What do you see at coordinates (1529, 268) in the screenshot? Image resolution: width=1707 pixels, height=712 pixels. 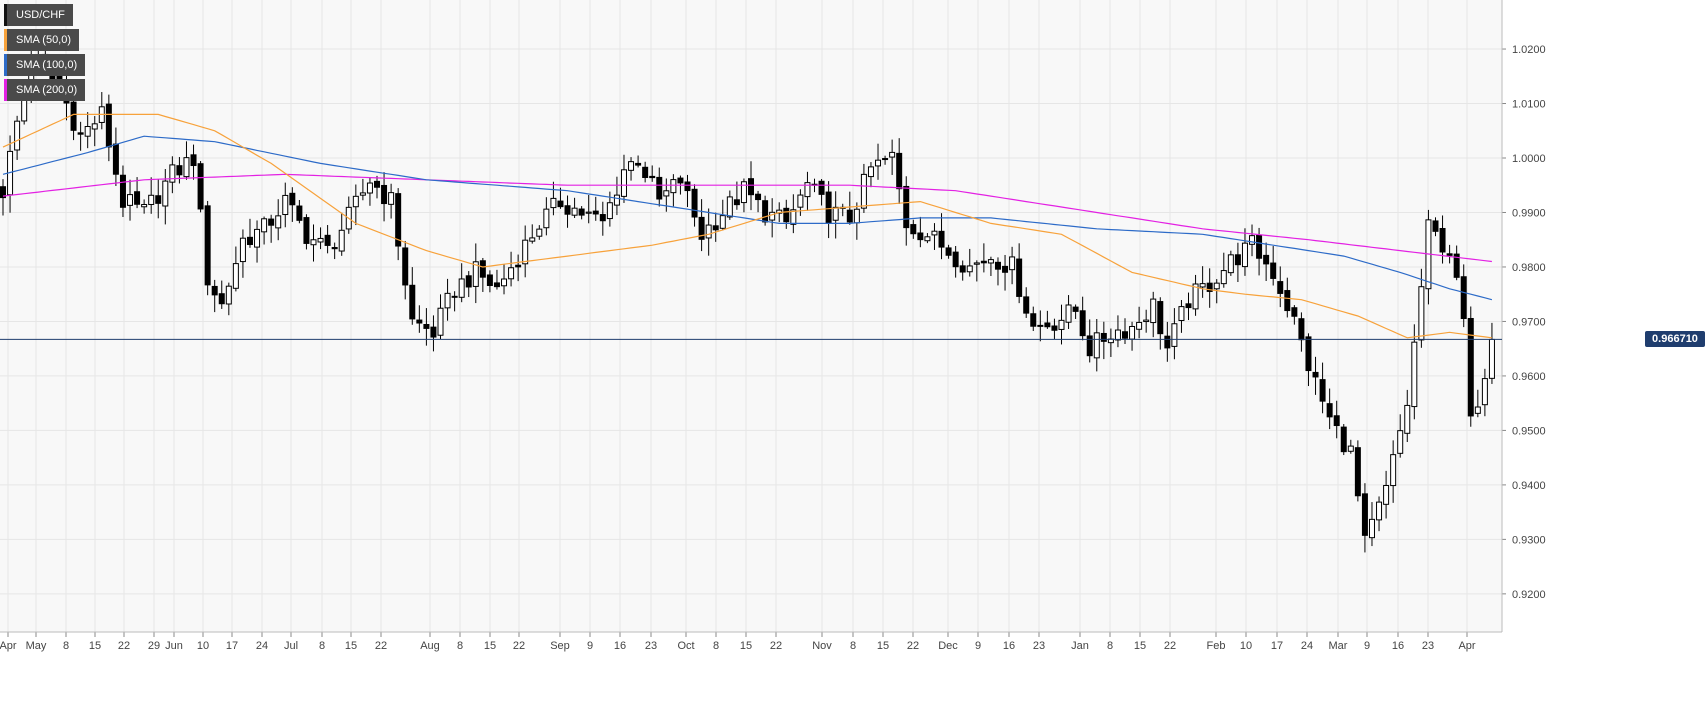 I see `y-tick-label: 0.9800` at bounding box center [1529, 268].